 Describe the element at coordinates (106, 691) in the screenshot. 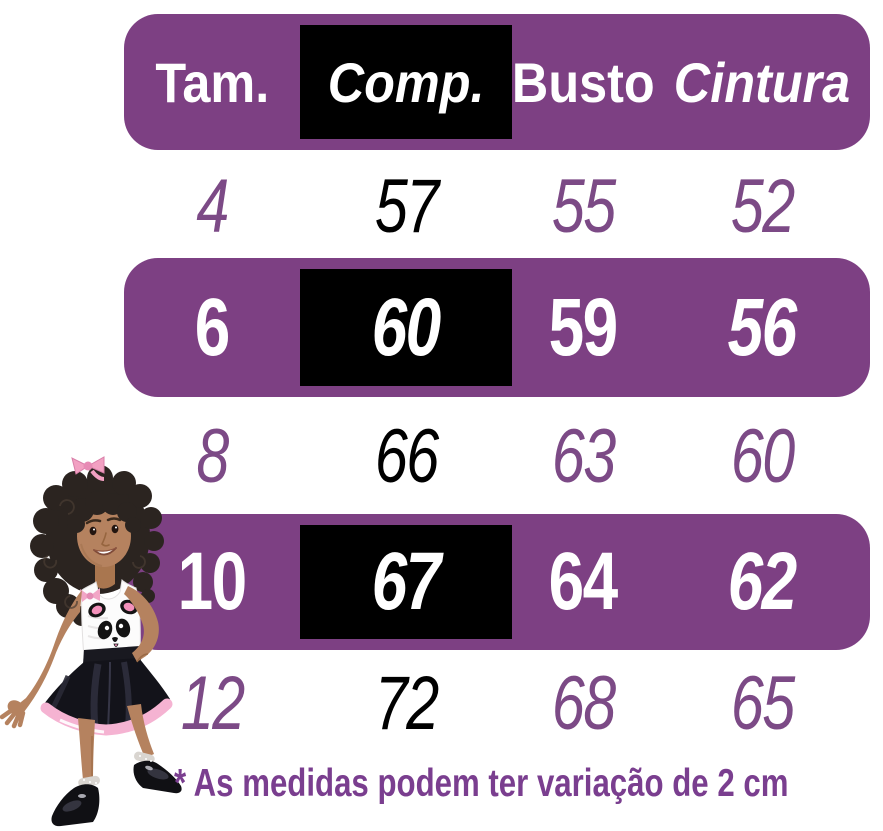

I see `skirt` at that location.